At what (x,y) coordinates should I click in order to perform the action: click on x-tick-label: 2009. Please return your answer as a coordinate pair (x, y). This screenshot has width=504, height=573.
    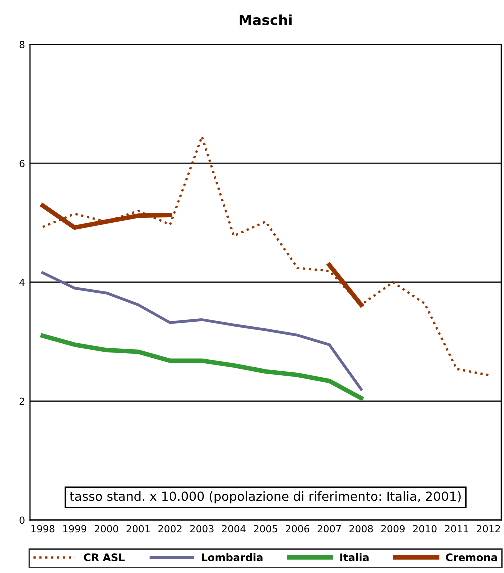
    Looking at the image, I should click on (393, 529).